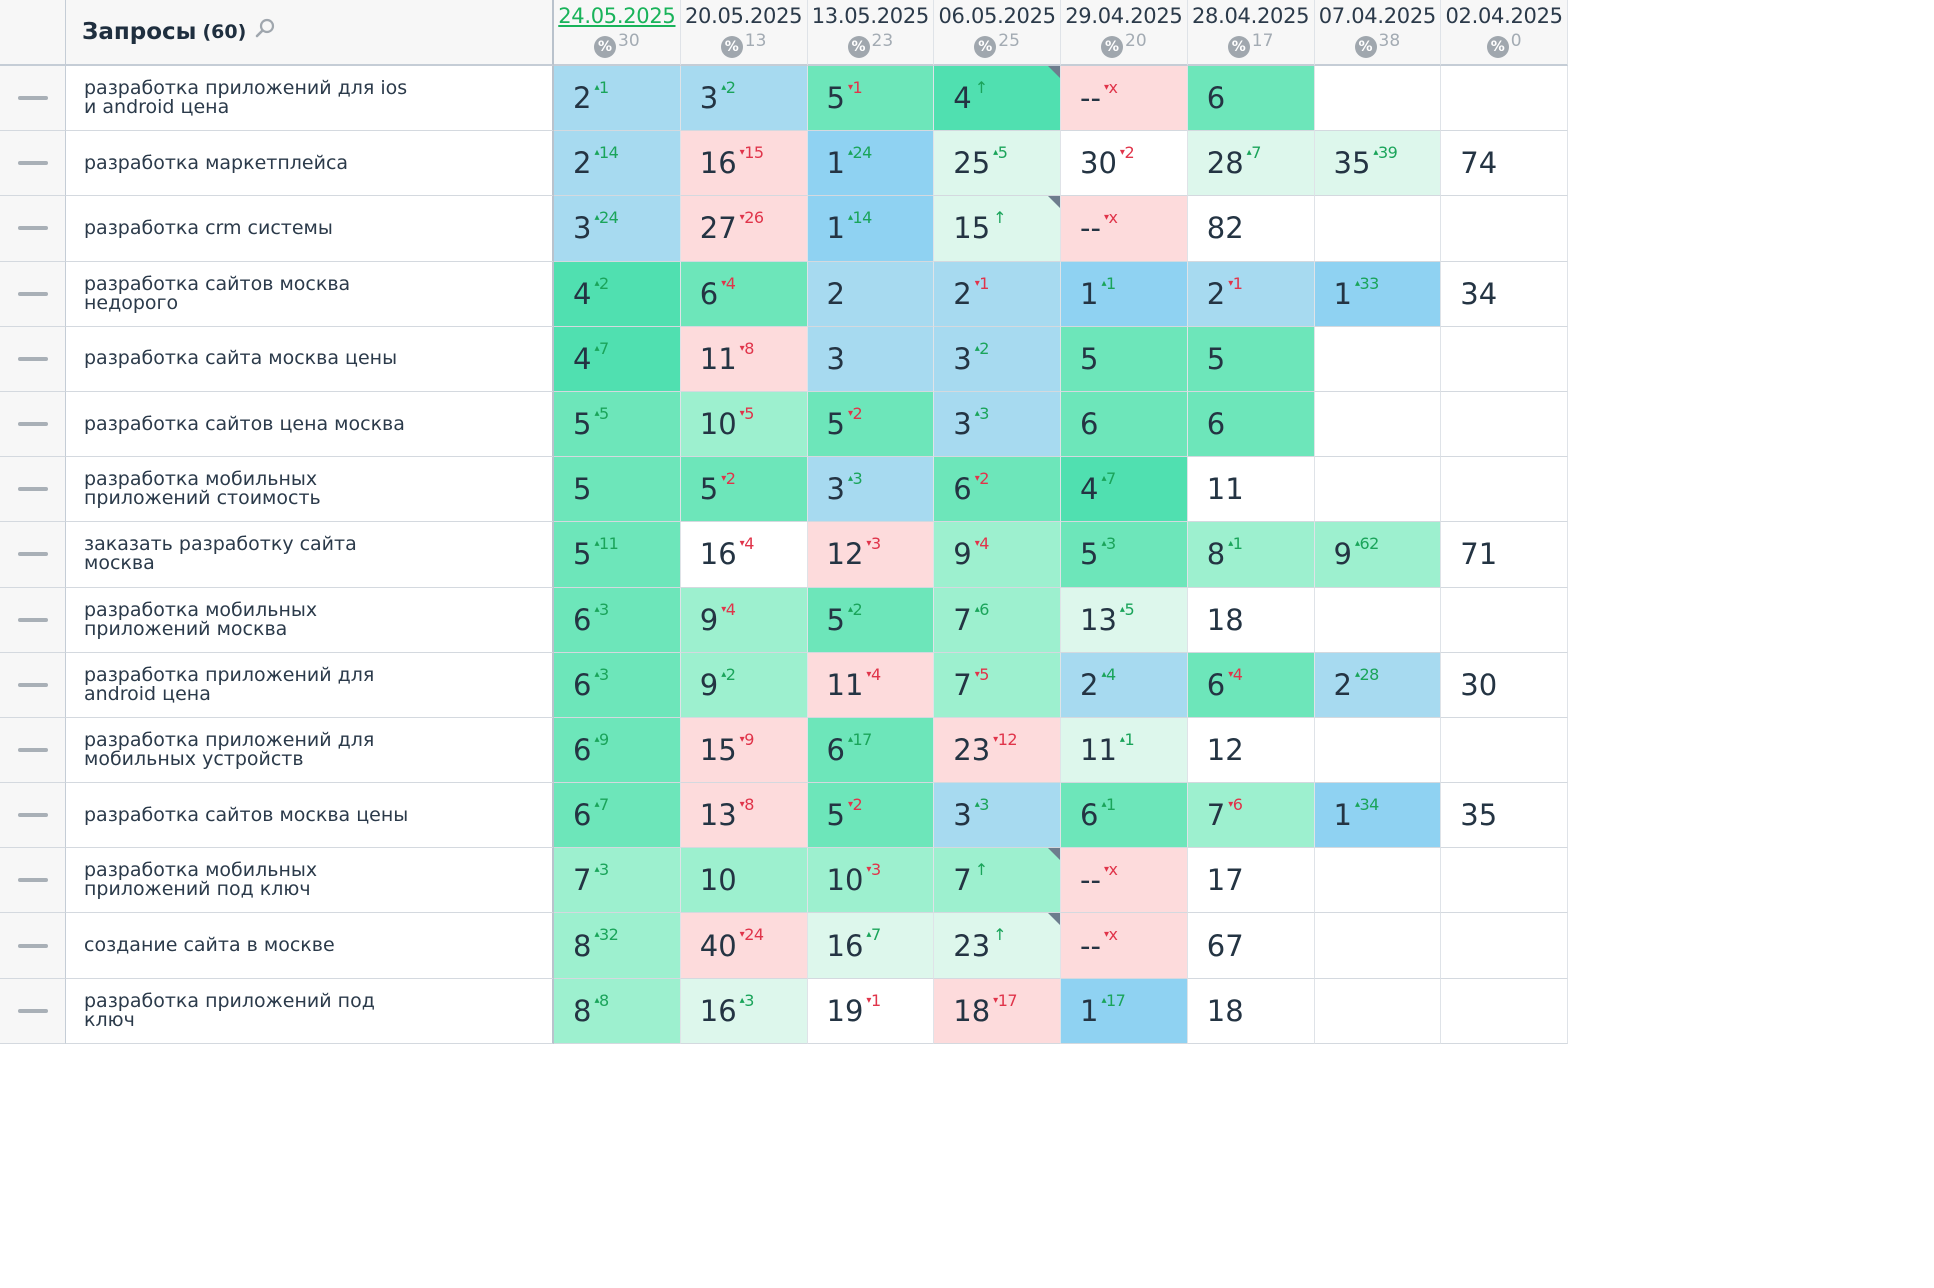 Image resolution: width=1934 pixels, height=1288 pixels. What do you see at coordinates (617, 16) in the screenshot?
I see `date-label: 24.05.2025` at bounding box center [617, 16].